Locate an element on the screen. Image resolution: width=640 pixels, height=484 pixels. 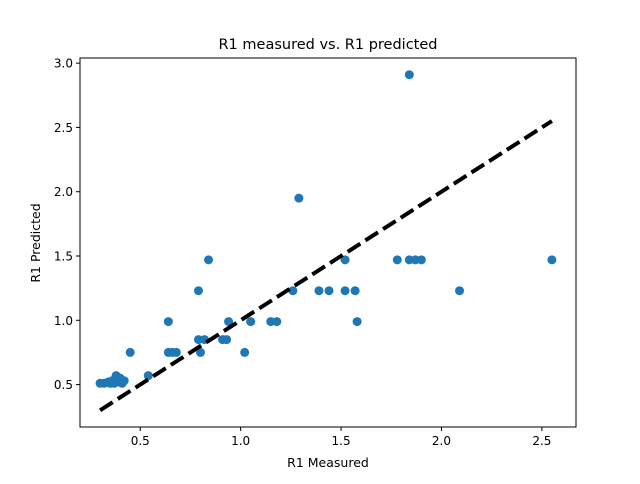
x-tick-label: 0.5 is located at coordinates (140, 441).